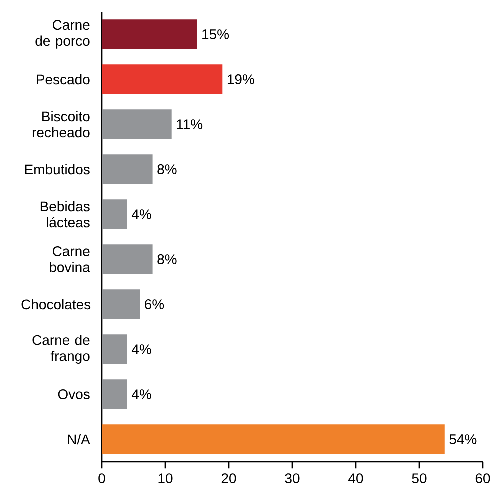 The width and height of the screenshot is (501, 496). I want to click on x-tick-label: 20, so click(229, 479).